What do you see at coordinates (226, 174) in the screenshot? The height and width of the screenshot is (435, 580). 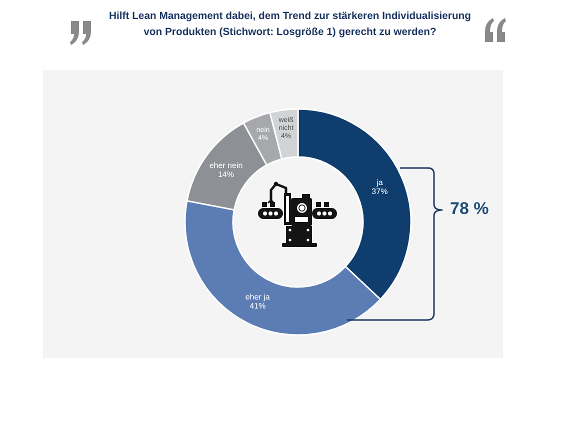 I see `data-label: 14%` at bounding box center [226, 174].